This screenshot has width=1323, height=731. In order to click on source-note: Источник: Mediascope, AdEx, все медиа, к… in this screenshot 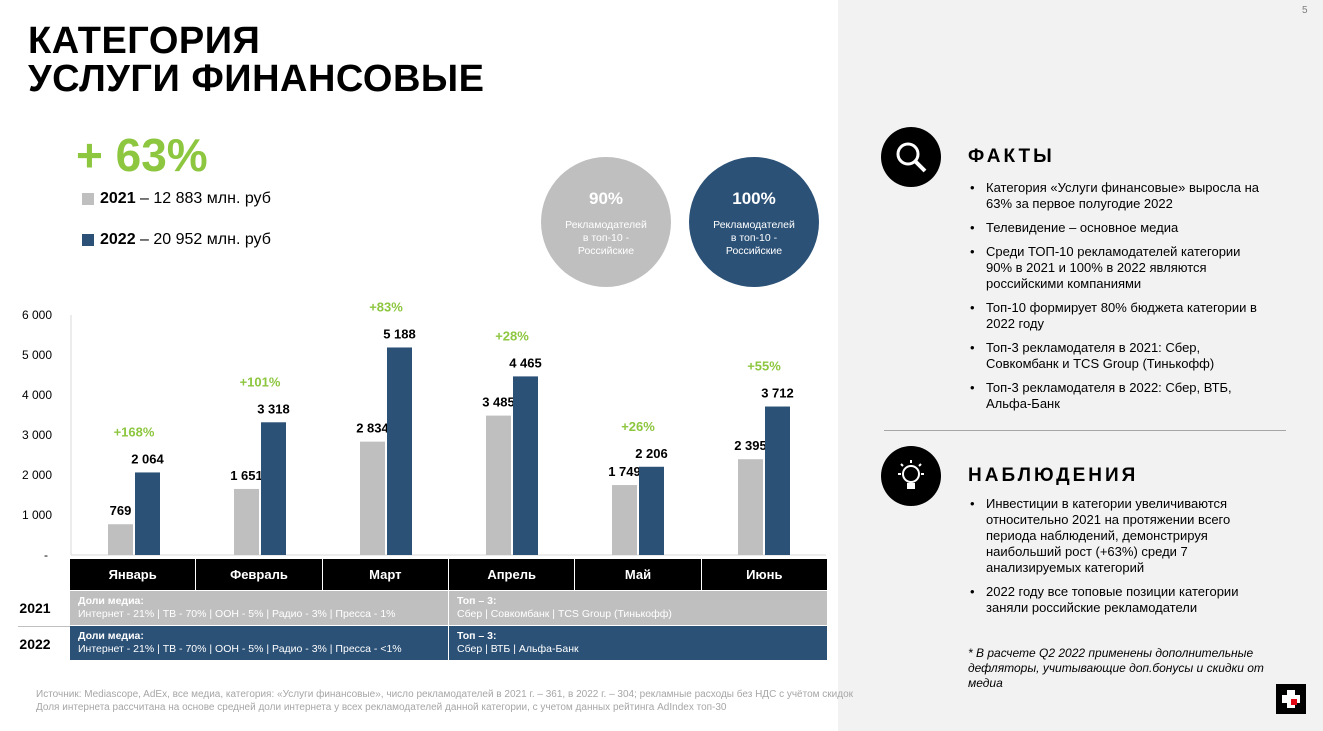, I will do `click(444, 701)`.